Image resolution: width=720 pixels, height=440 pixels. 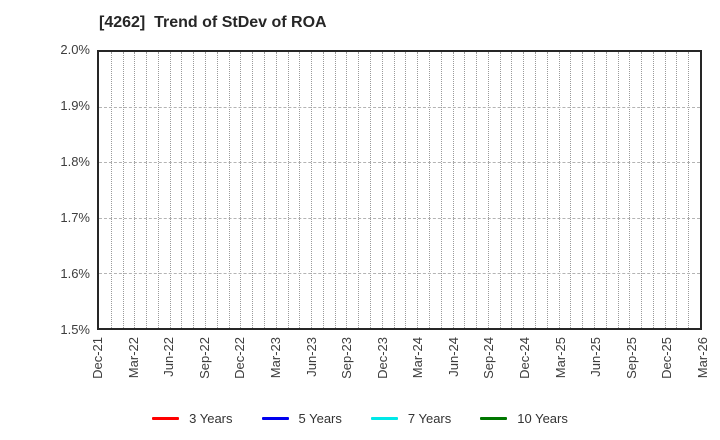 I want to click on legend-item: 3 Years, so click(x=192, y=418).